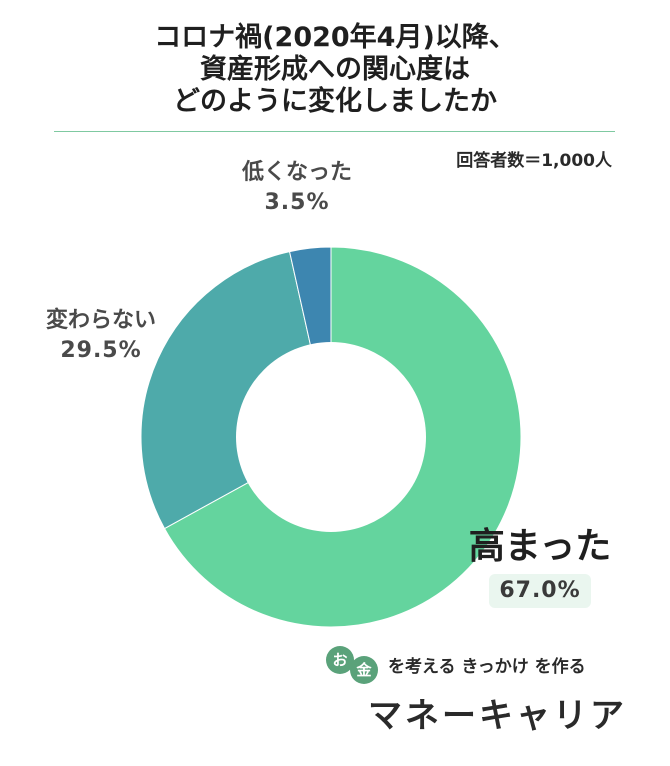 This screenshot has width=670, height=766. Describe the element at coordinates (482, 694) in the screenshot. I see `brand-logo: お 金 を考える きっかけ を作る マネーキャリア` at that location.